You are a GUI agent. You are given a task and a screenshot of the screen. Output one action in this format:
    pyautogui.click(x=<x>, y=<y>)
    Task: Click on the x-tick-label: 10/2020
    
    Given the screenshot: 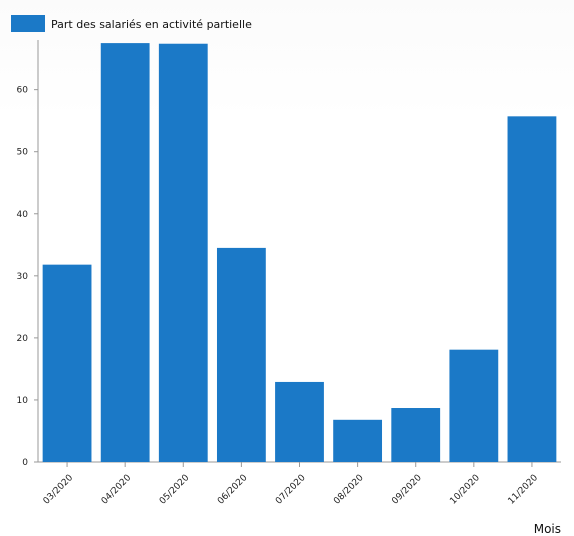 What is the action you would take?
    pyautogui.click(x=465, y=490)
    